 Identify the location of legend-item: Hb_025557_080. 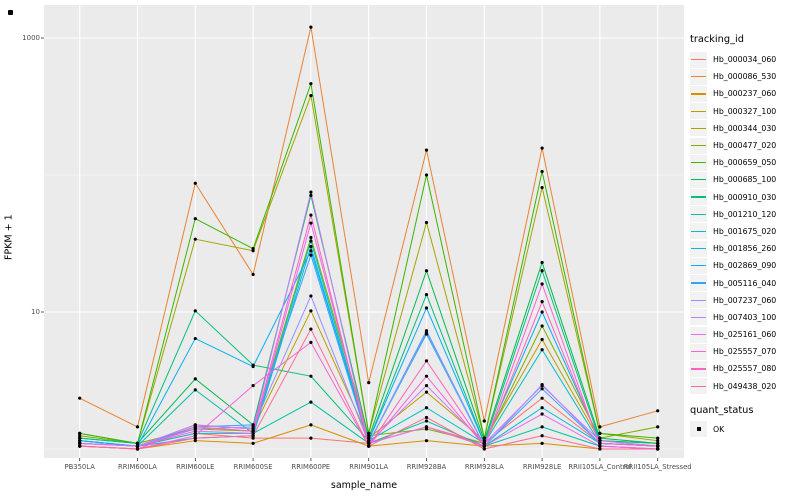
(744, 368).